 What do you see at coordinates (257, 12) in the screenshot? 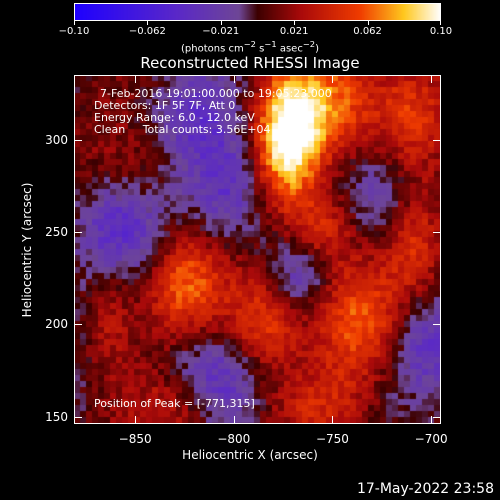
I see `colorbar` at bounding box center [257, 12].